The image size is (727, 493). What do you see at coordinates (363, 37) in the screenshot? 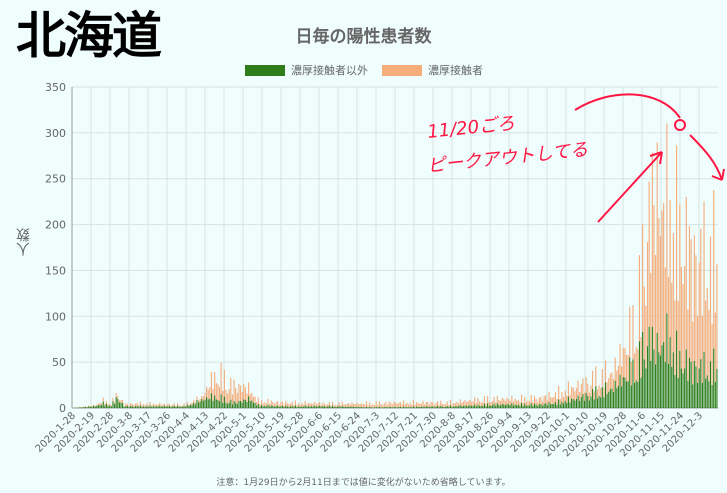
I see `chart-title: 日毎の陽性患者数` at bounding box center [363, 37].